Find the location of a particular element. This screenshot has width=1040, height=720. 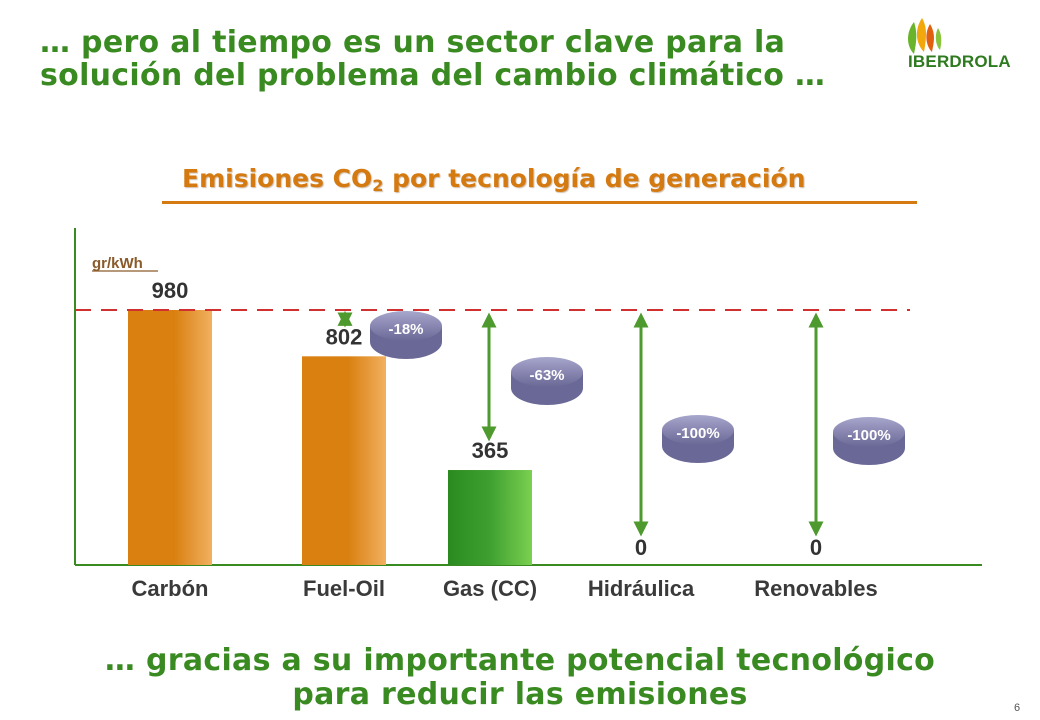

value-label-1: 802 is located at coordinates (344, 336).